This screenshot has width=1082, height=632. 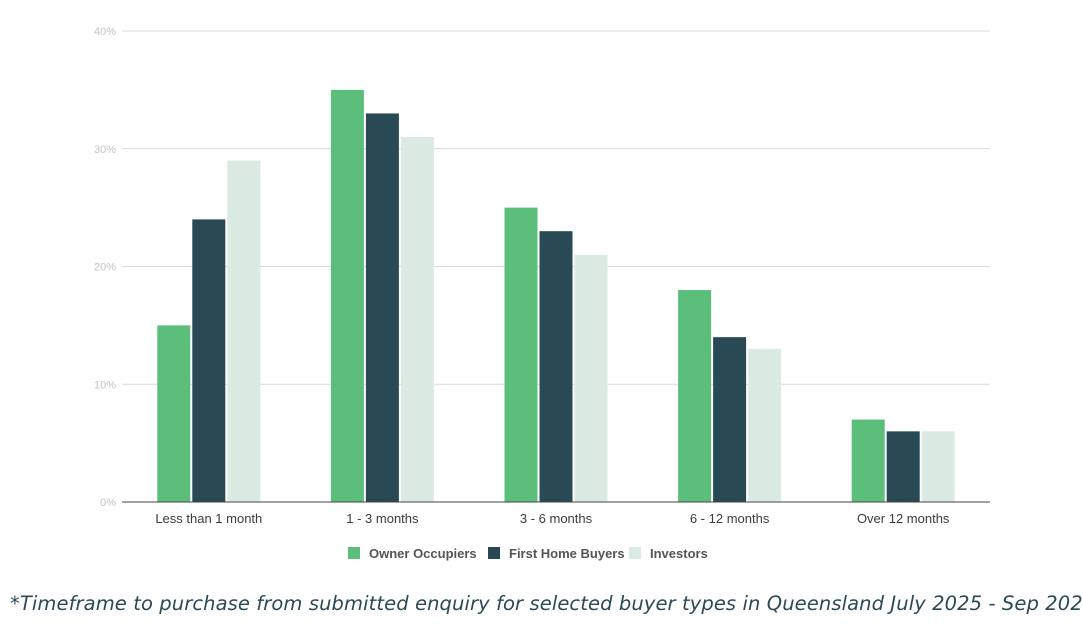 I want to click on x-category-label: Less than 1 month, so click(x=208, y=518).